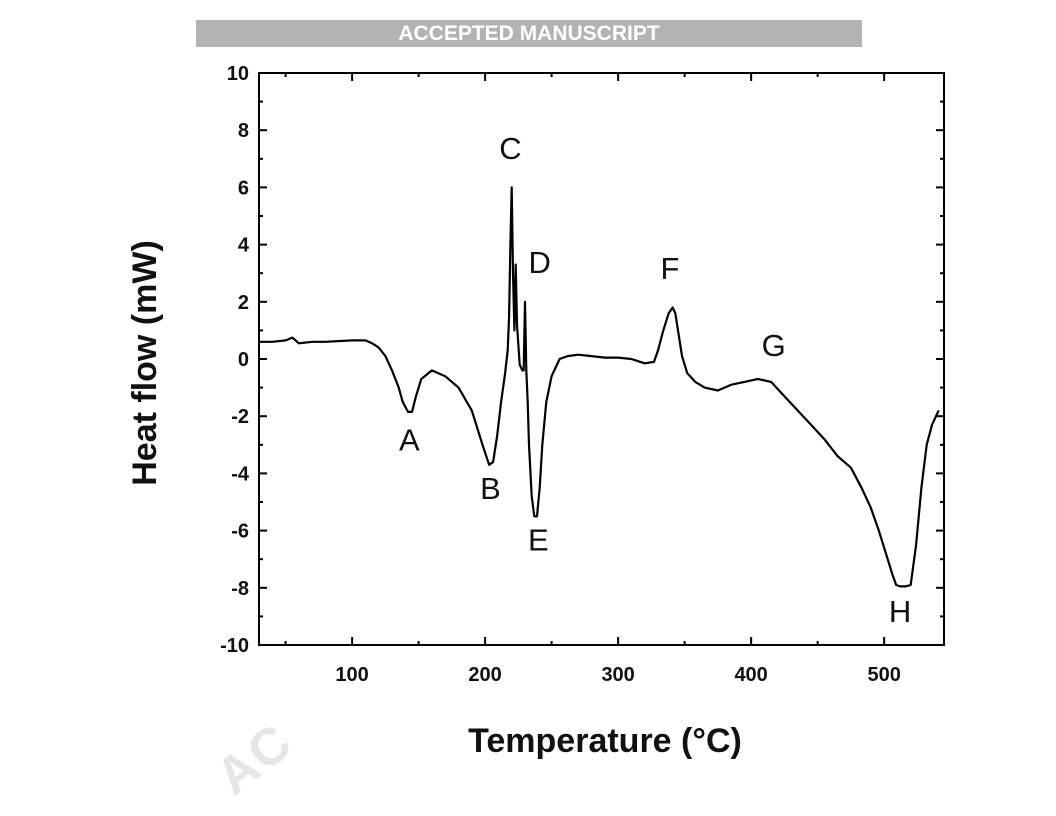  Describe the element at coordinates (605, 741) in the screenshot. I see `x-axis-title: Temperature (°C)` at that location.